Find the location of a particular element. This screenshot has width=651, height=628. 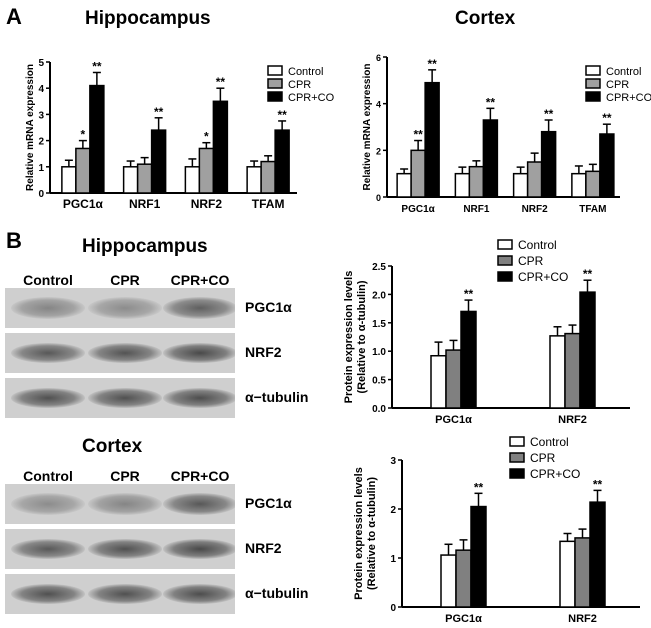

cortex-row-label: NRF2 is located at coordinates (263, 548).